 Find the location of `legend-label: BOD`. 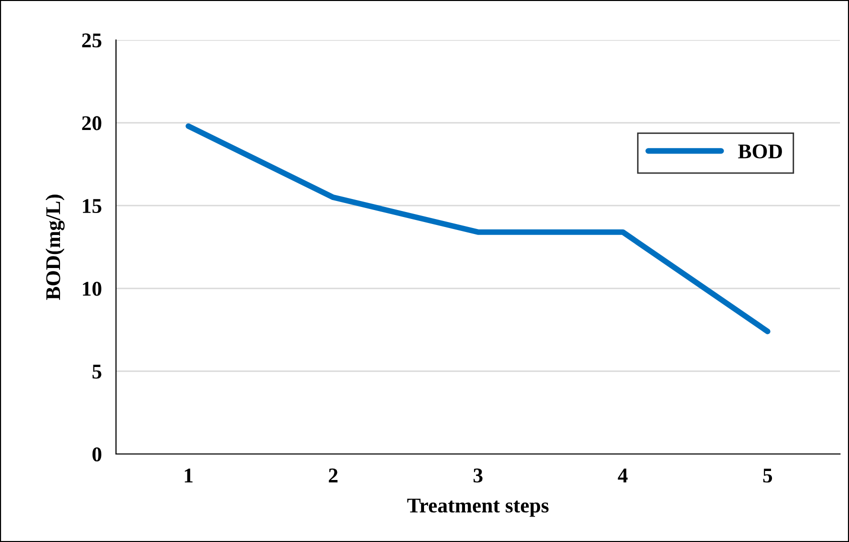

legend-label: BOD is located at coordinates (760, 151).